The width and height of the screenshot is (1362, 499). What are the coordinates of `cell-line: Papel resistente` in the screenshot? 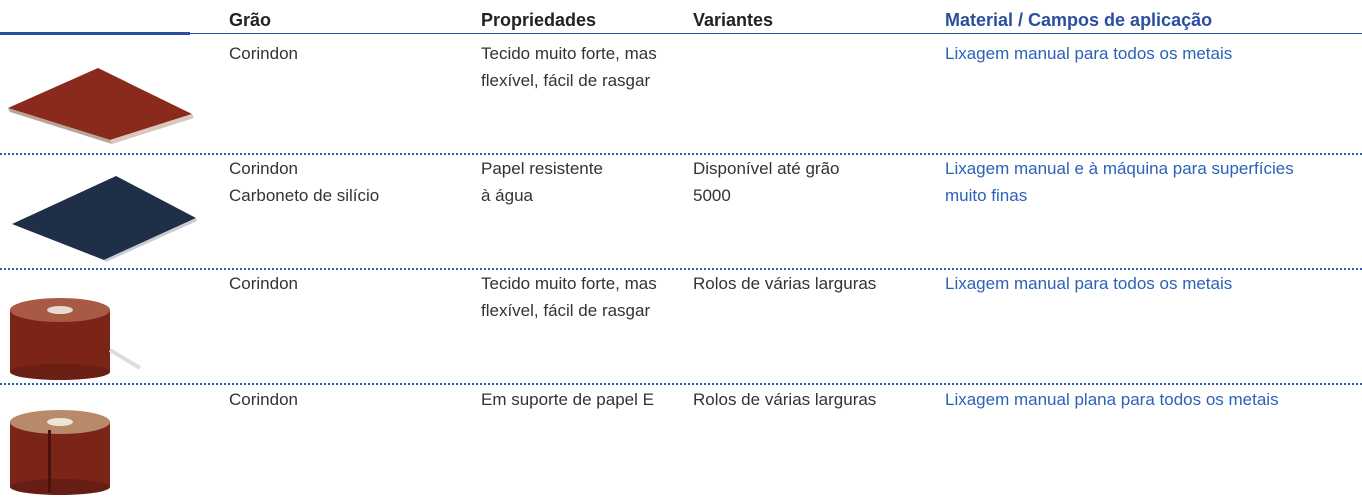 It's located at (542, 168).